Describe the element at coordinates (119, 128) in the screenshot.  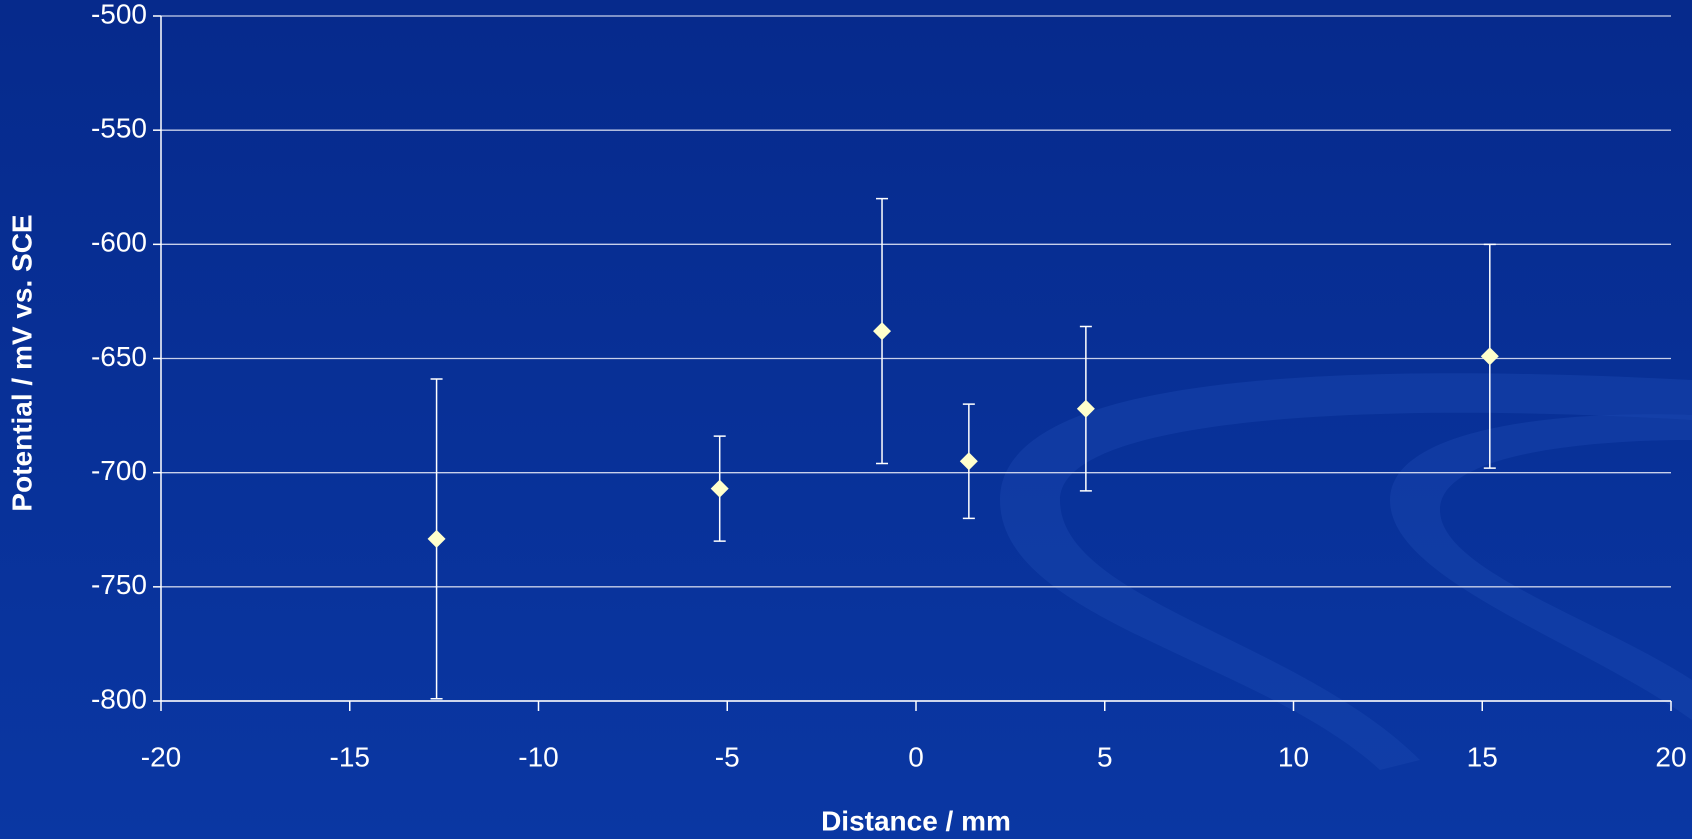
I see `y-tick-label: -550` at that location.